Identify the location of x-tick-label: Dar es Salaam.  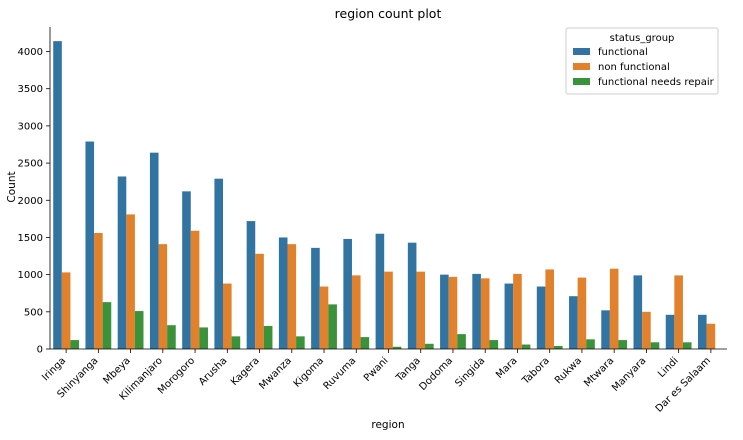
(683, 384).